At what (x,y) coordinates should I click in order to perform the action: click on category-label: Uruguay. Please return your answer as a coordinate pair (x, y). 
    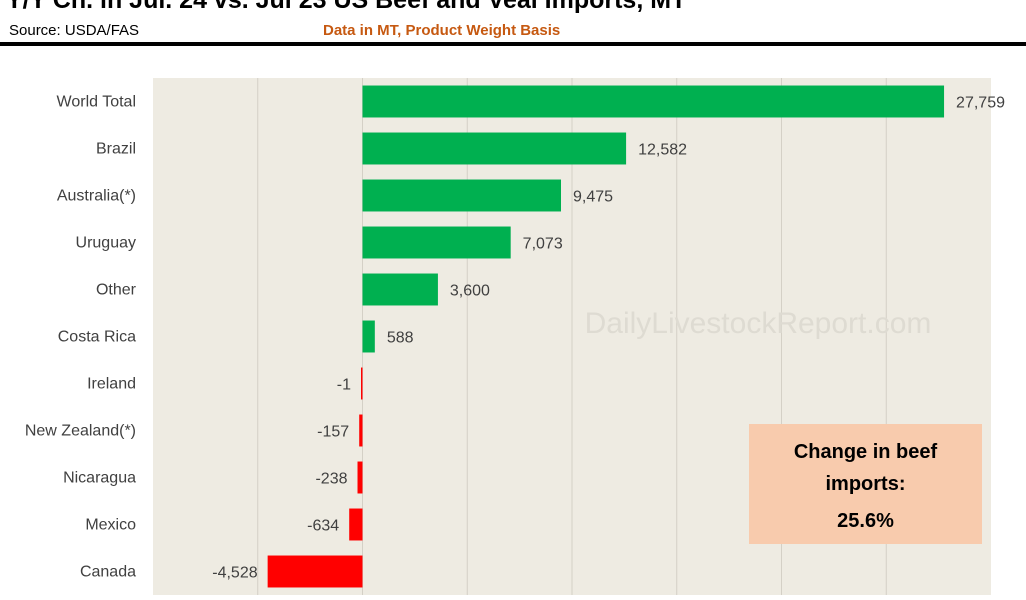
    Looking at the image, I should click on (106, 243).